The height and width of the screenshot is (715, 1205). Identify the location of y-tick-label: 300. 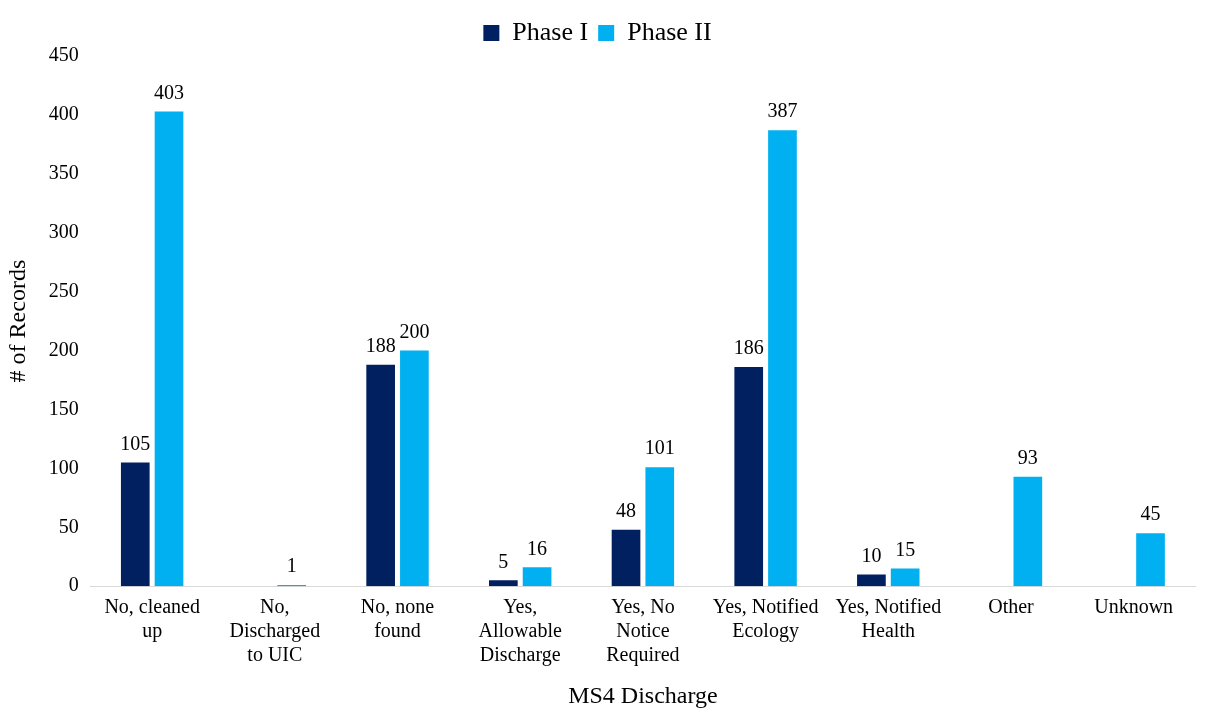
(63, 230).